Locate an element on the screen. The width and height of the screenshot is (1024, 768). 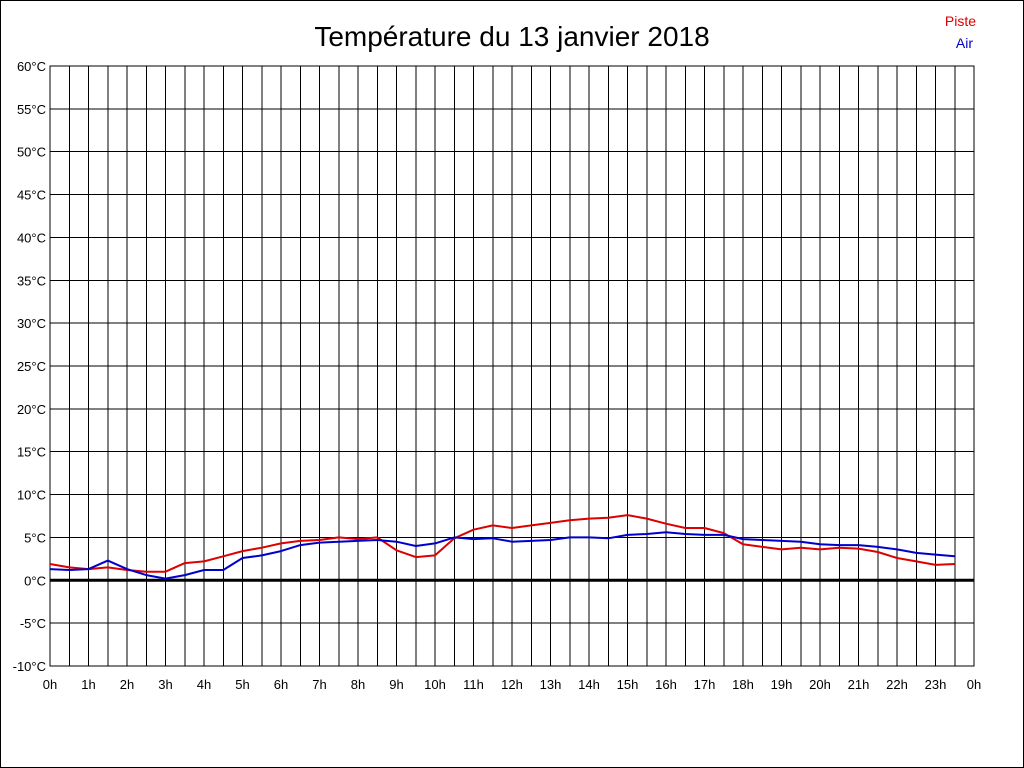
series is located at coordinates (502, 547).